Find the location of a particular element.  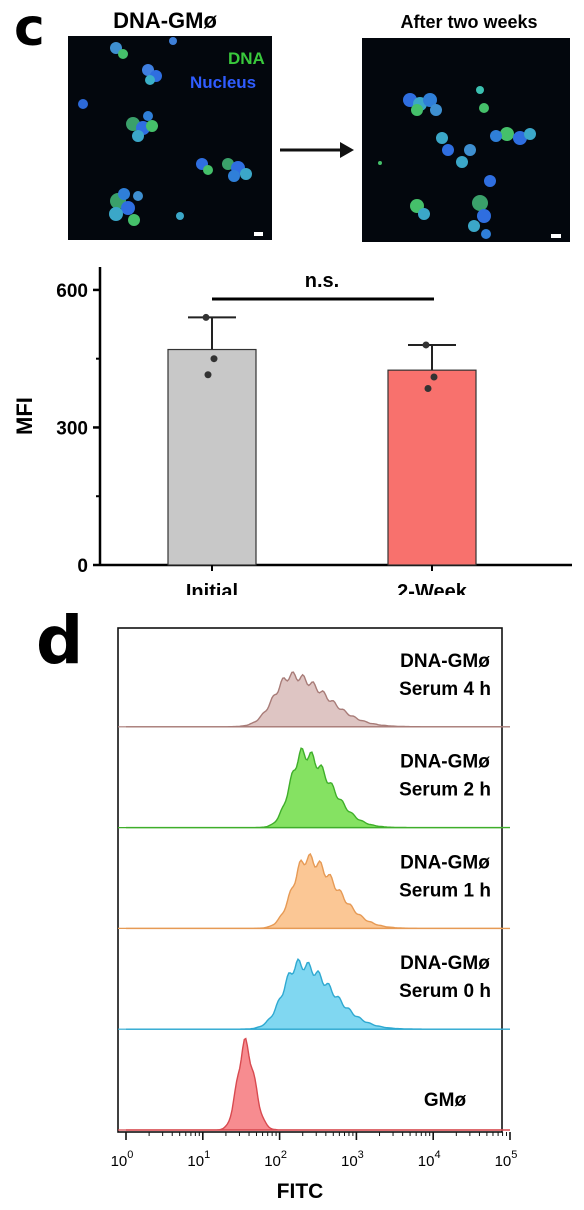

legend-nucleus: Nucleus is located at coordinates (223, 82).